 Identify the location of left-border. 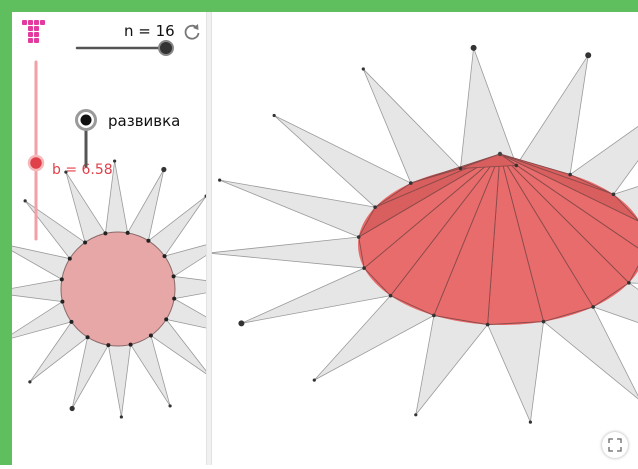
(6, 238).